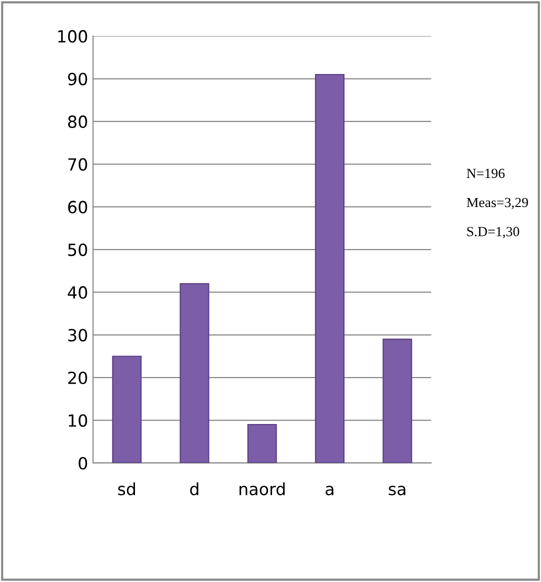 Image resolution: width=541 pixels, height=582 pixels. Describe the element at coordinates (78, 207) in the screenshot. I see `y-tick-label: 60` at that location.